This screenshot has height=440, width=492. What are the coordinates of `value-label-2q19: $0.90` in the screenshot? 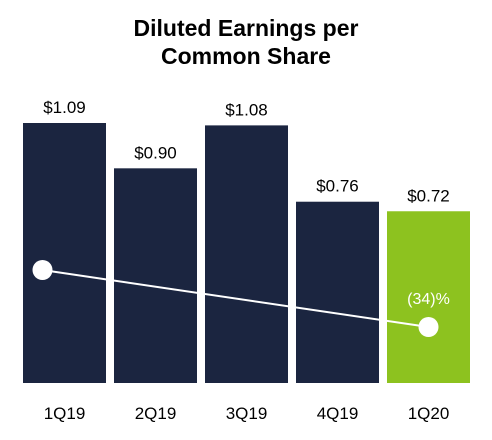 It's located at (155, 152).